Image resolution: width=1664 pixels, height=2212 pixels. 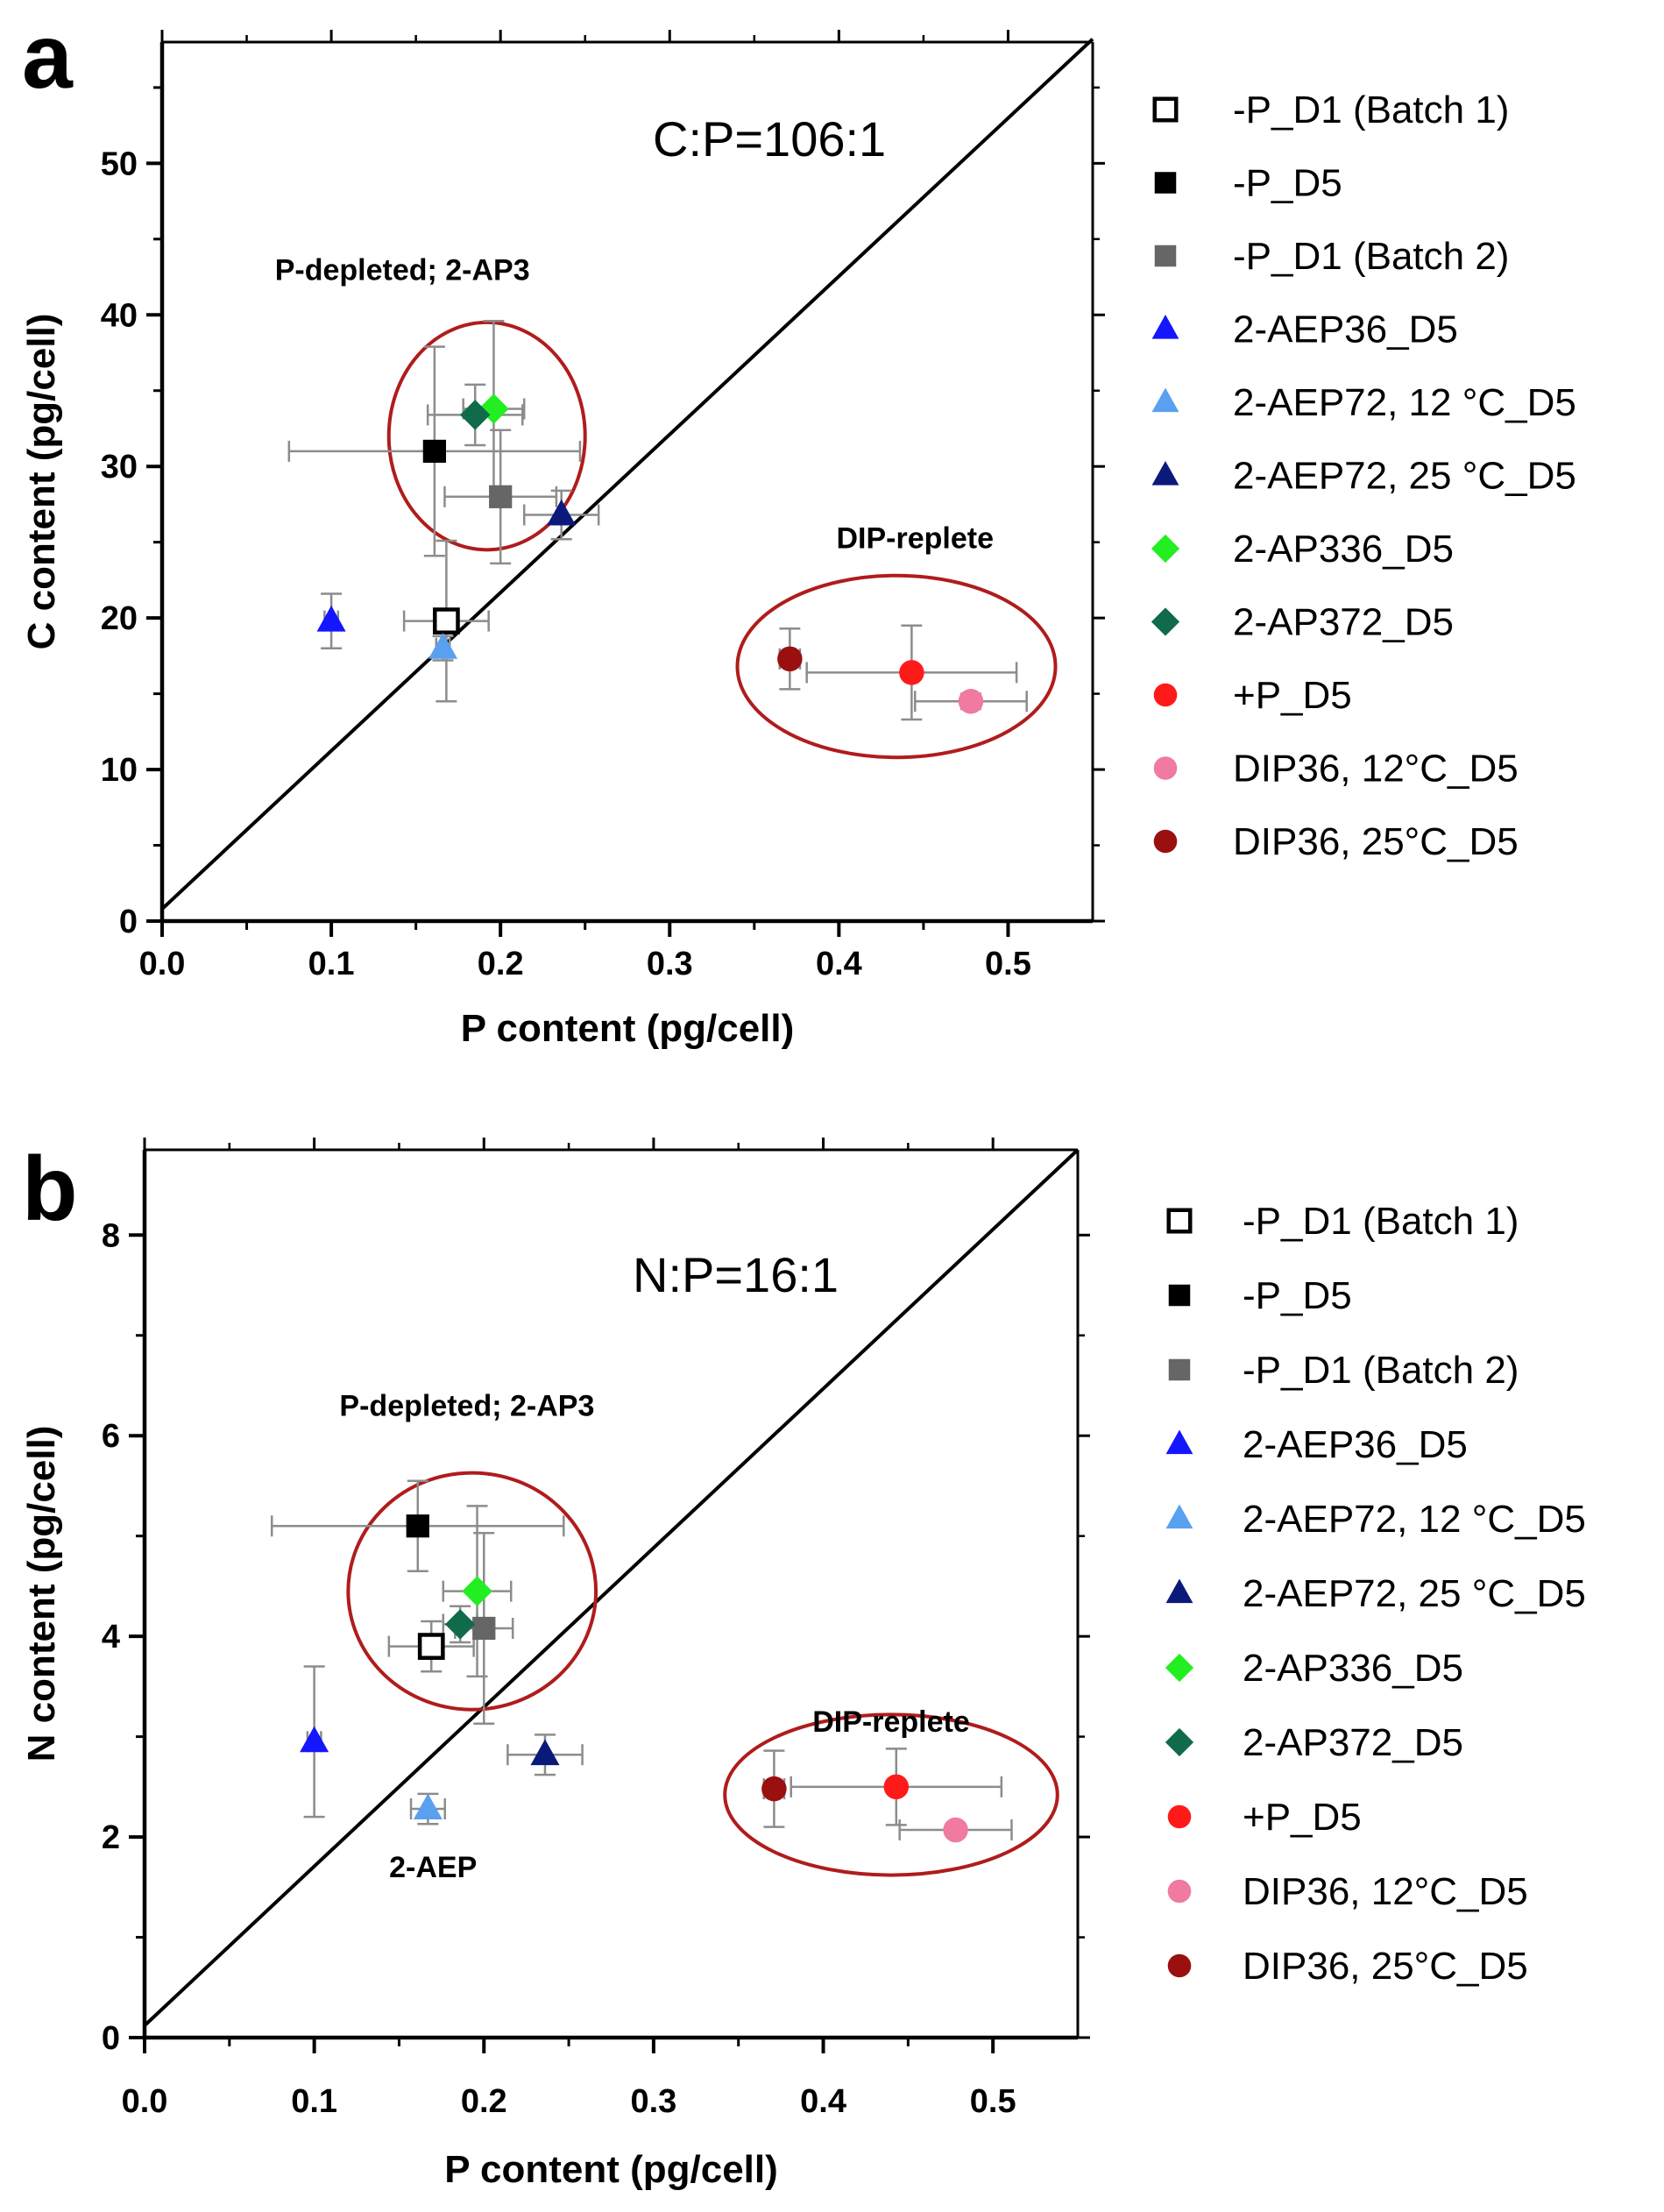 I want to click on panel-b-annotation-dip-replete: DIP-replete, so click(x=891, y=1722).